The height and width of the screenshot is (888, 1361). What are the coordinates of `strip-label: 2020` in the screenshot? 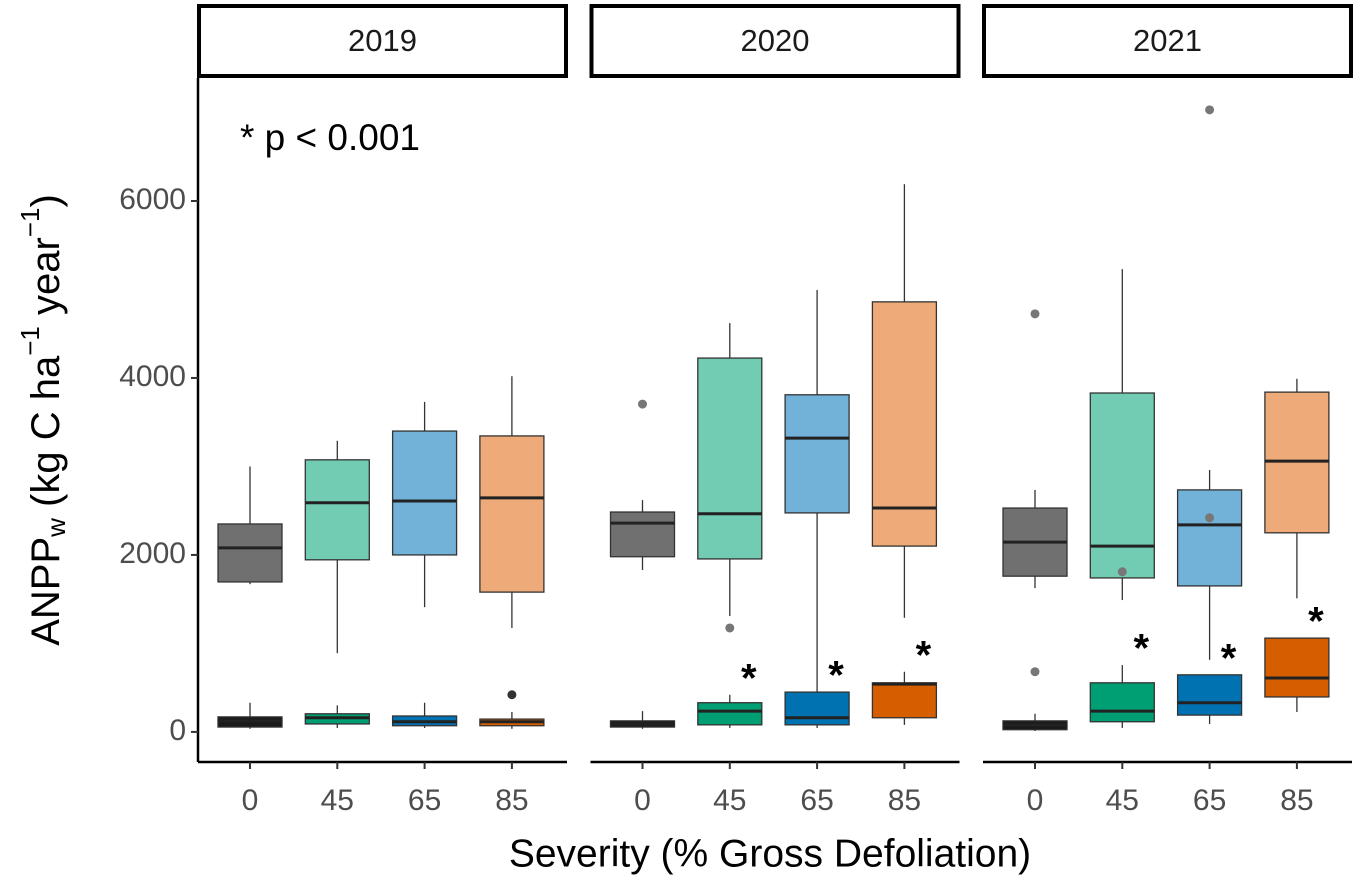 It's located at (775, 40).